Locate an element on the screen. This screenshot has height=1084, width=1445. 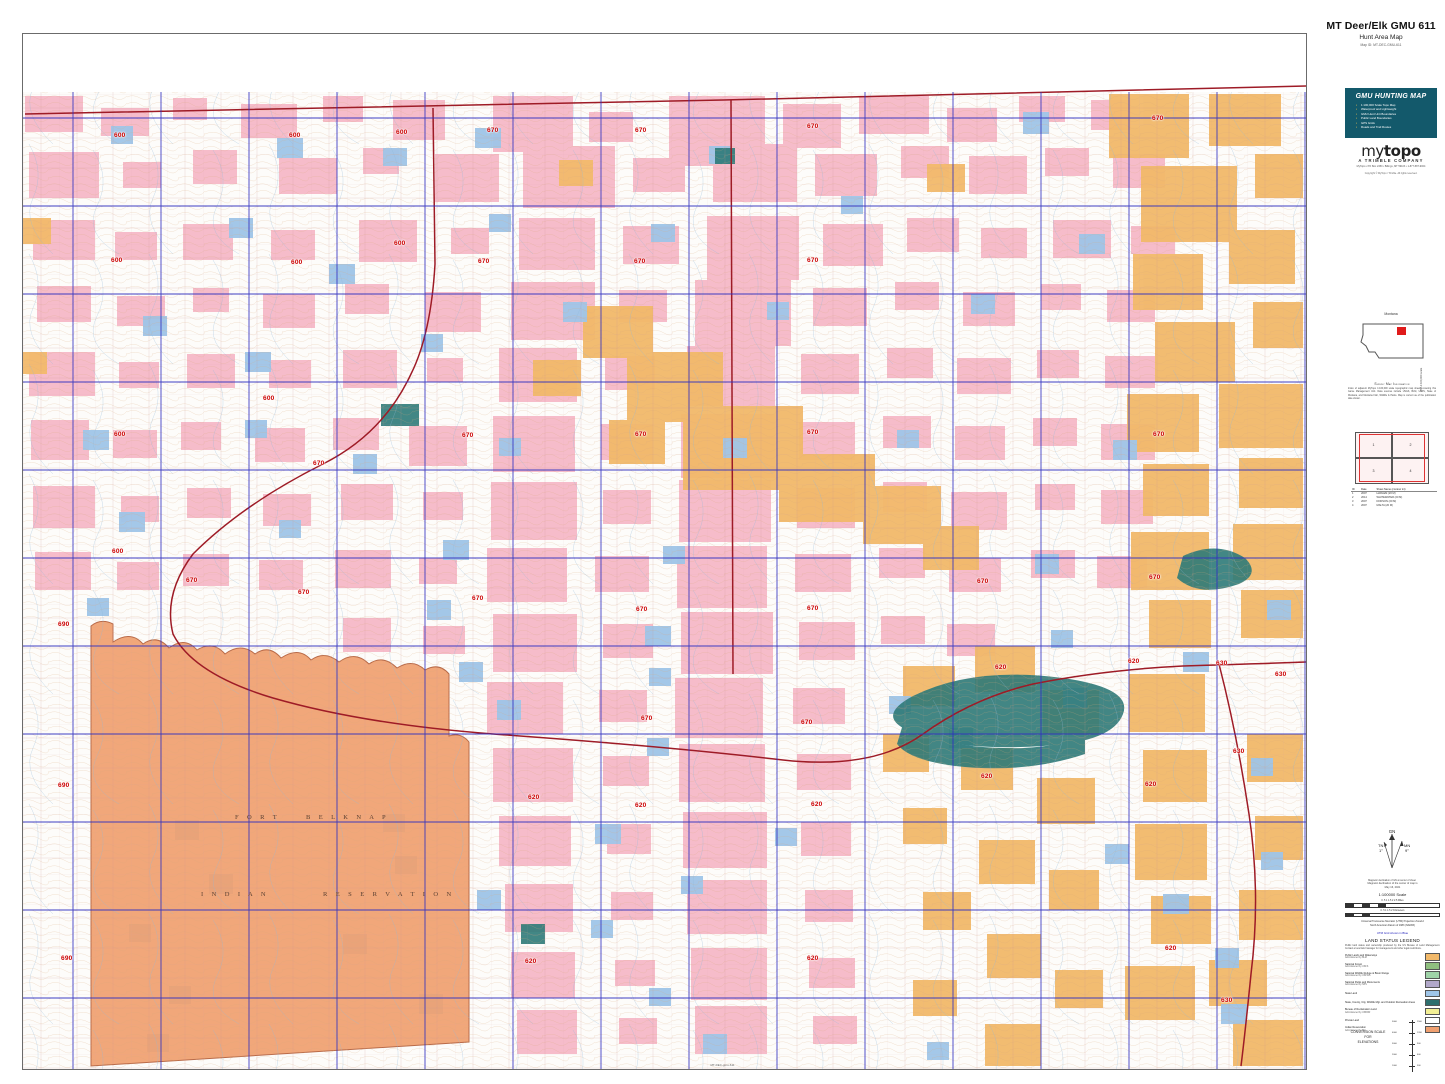
legend-item-label: Indian Reservation Administered by BIA is located at coordinates (1355, 1029).